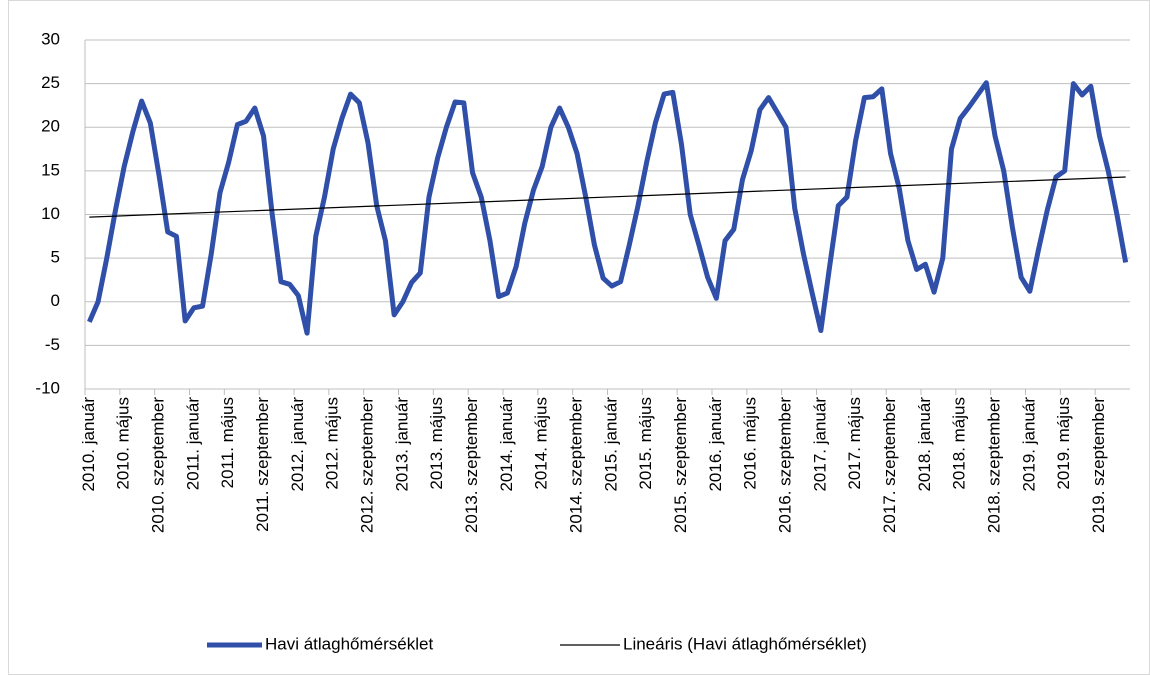 This screenshot has height=675, width=1150. I want to click on y-tick-label: 15, so click(50, 169).